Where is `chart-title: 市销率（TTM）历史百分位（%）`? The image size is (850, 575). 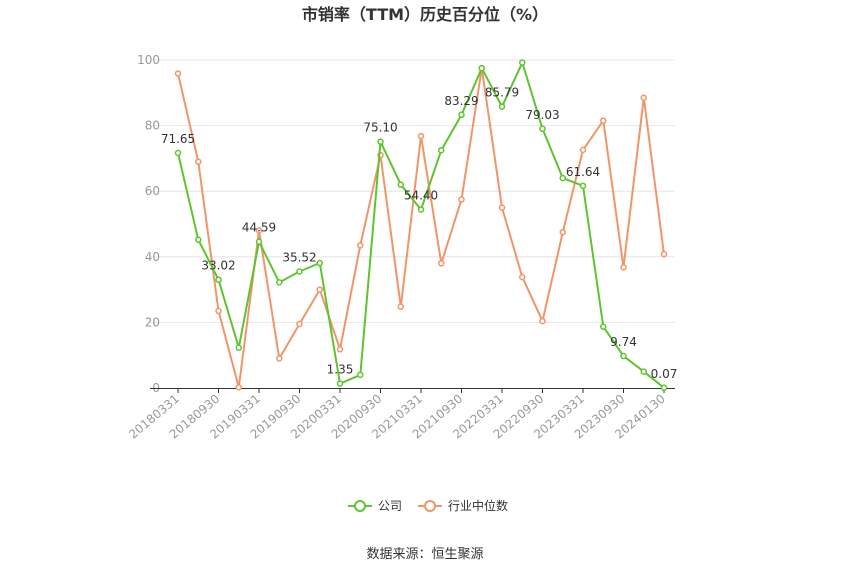 chart-title: 市销率（TTM）历史百分位（%） is located at coordinates (425, 14).